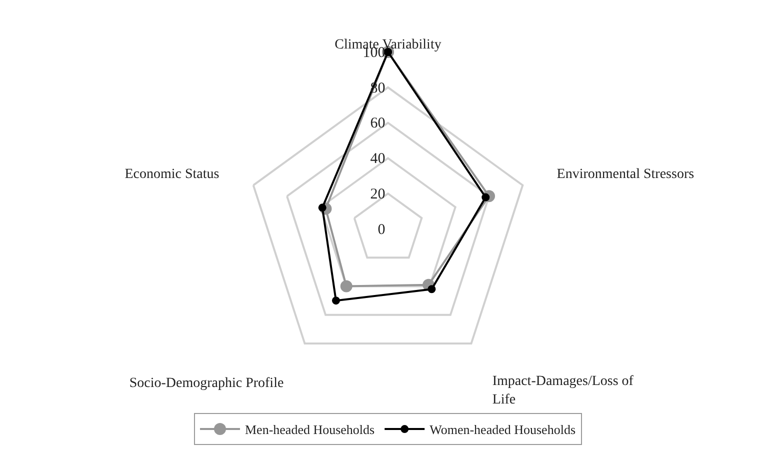 Image resolution: width=776 pixels, height=457 pixels. Describe the element at coordinates (206, 383) in the screenshot. I see `spoke-label: Socio-Demographic Profile` at that location.